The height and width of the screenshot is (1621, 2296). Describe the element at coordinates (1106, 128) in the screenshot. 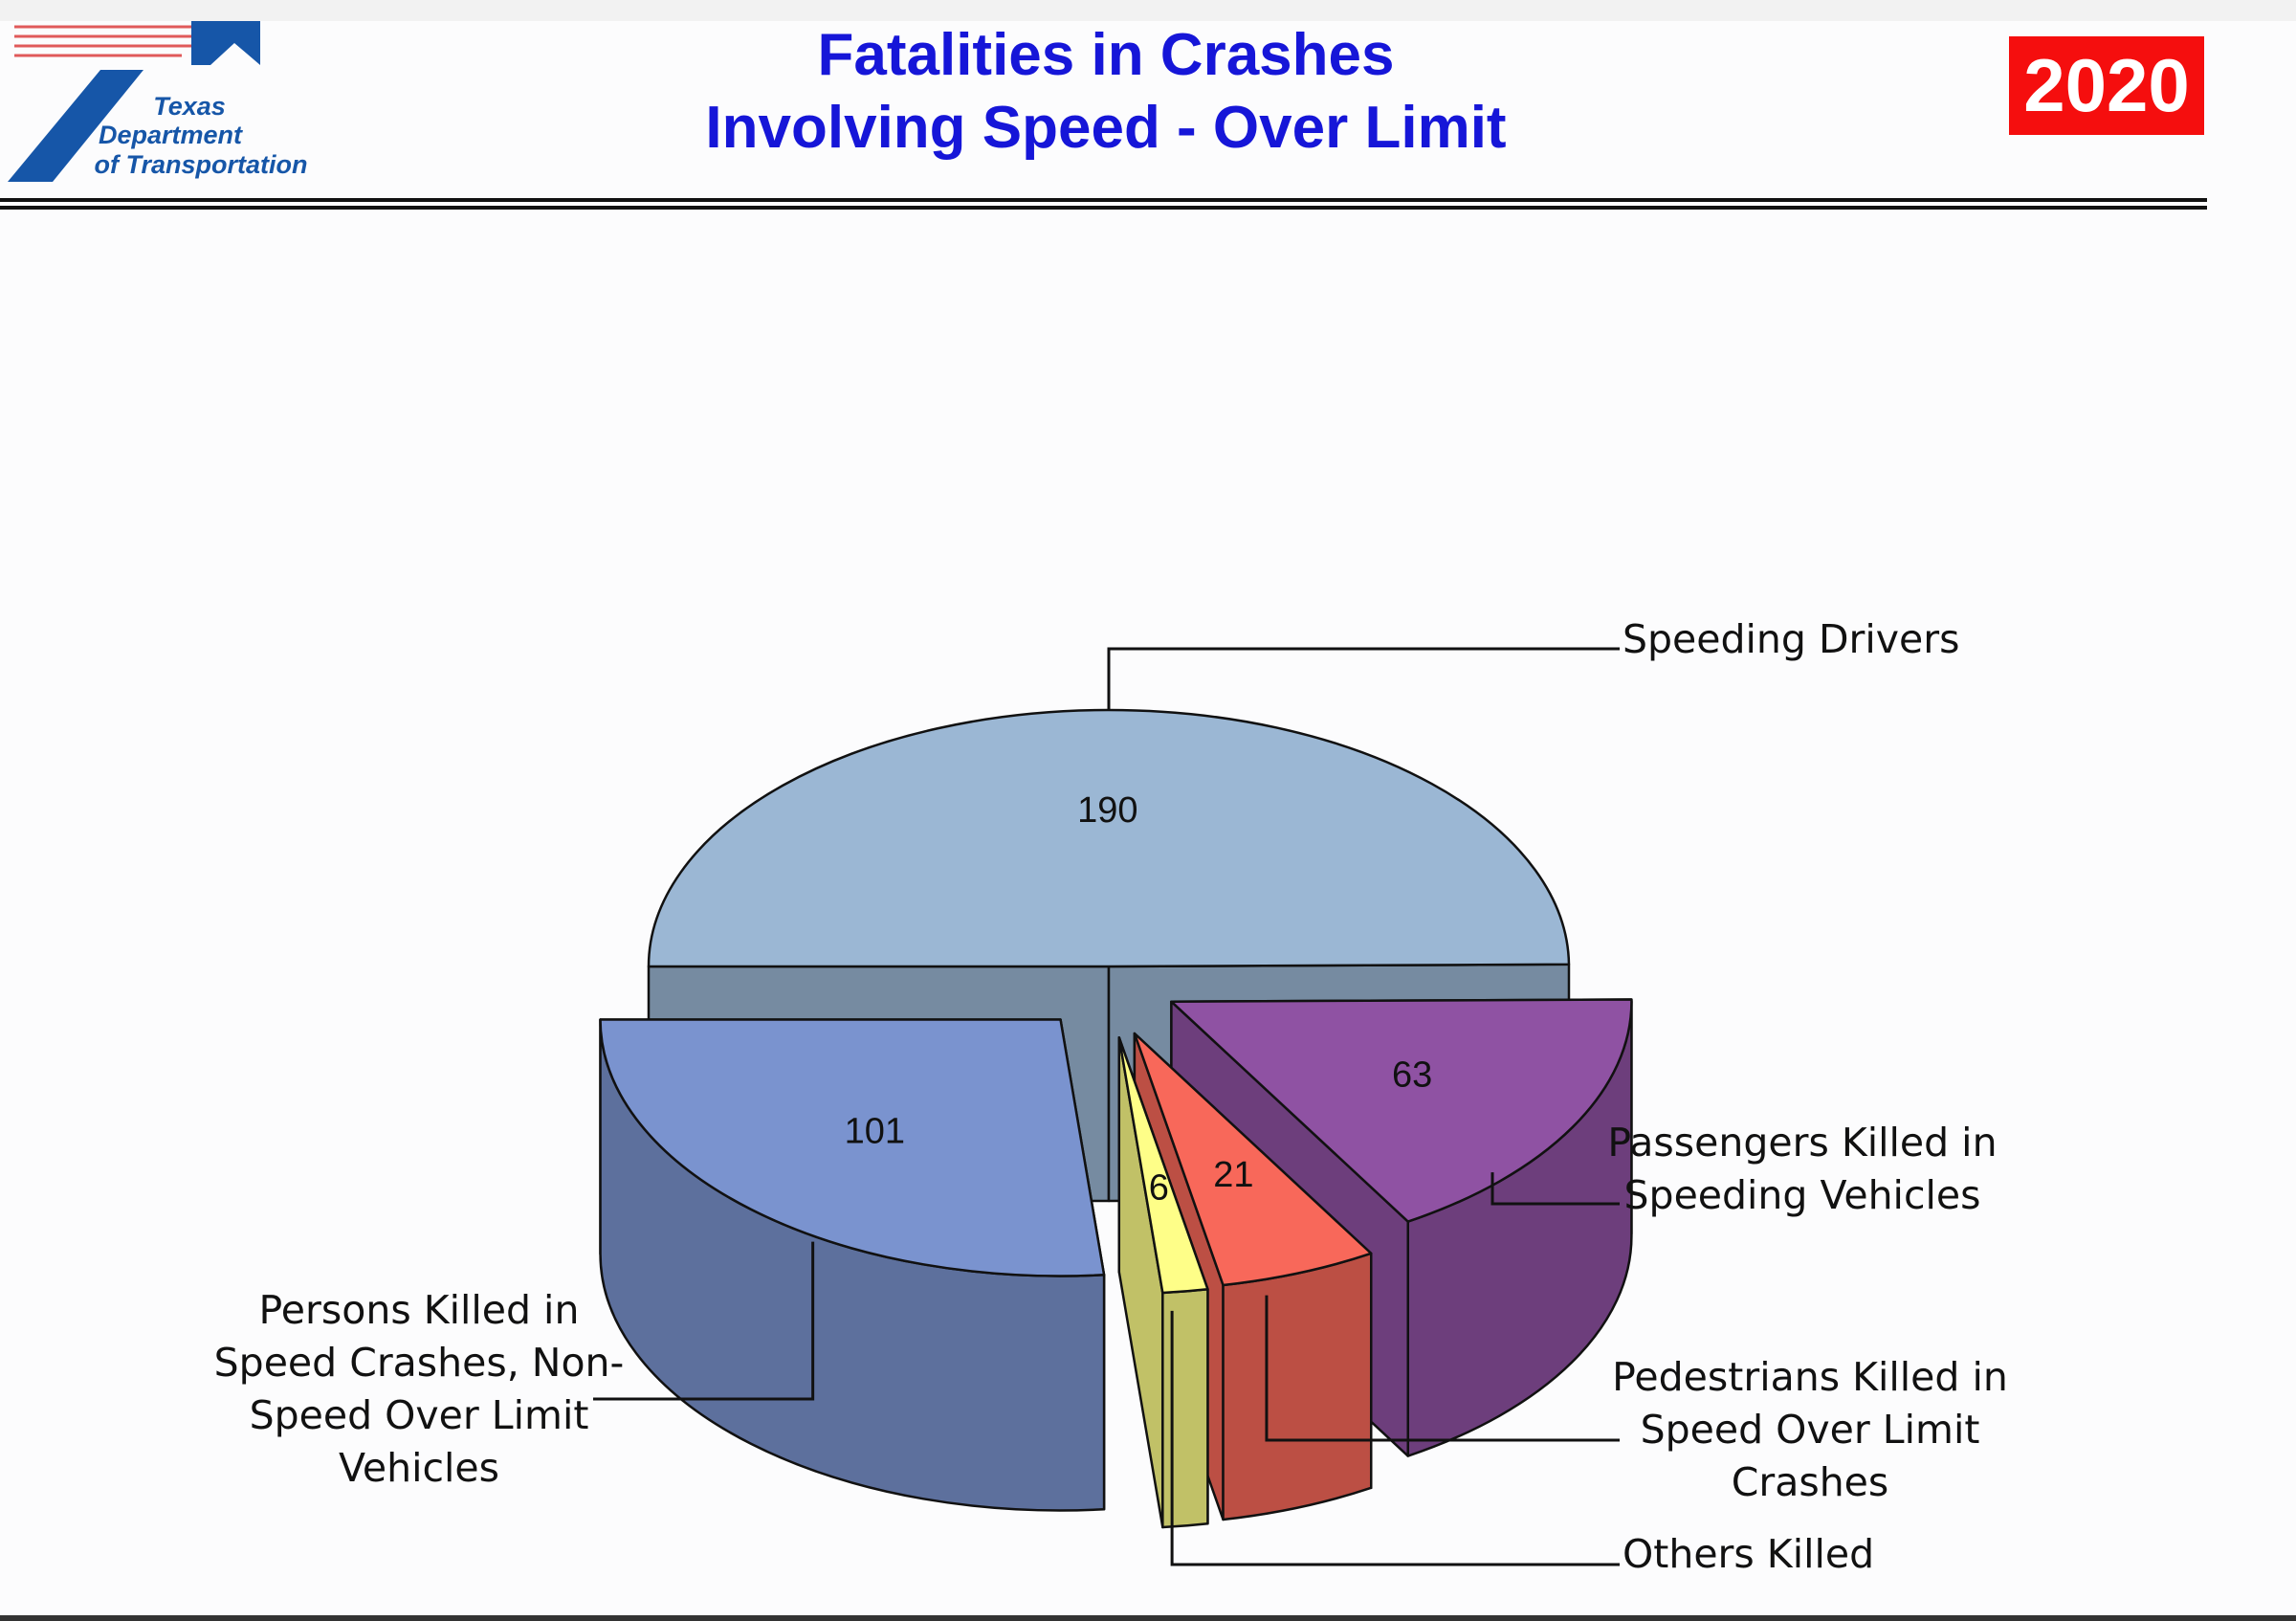

I see `chart-title: Involving Speed - Over Limit` at that location.